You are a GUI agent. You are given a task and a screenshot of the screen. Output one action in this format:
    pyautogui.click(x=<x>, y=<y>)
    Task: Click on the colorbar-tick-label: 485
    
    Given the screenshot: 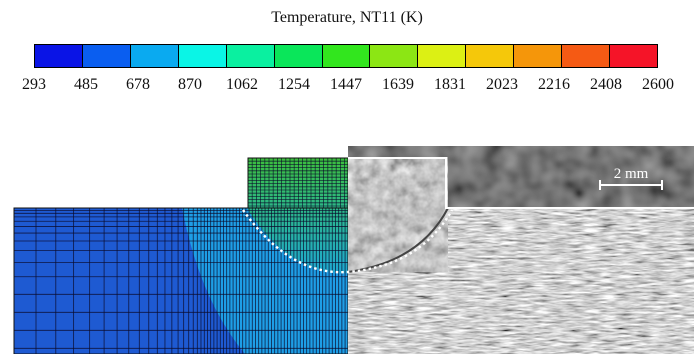 What is the action you would take?
    pyautogui.click(x=86, y=84)
    